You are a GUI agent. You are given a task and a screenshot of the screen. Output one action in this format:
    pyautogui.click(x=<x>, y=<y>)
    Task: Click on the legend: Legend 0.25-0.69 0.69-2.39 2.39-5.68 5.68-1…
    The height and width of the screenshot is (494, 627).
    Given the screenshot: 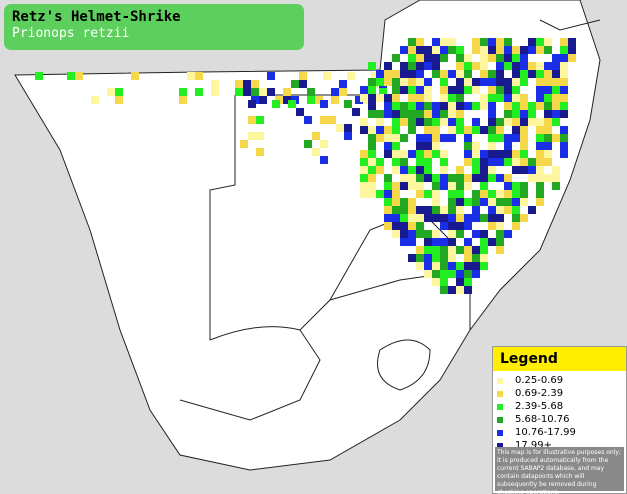 What is the action you would take?
    pyautogui.click(x=559, y=420)
    